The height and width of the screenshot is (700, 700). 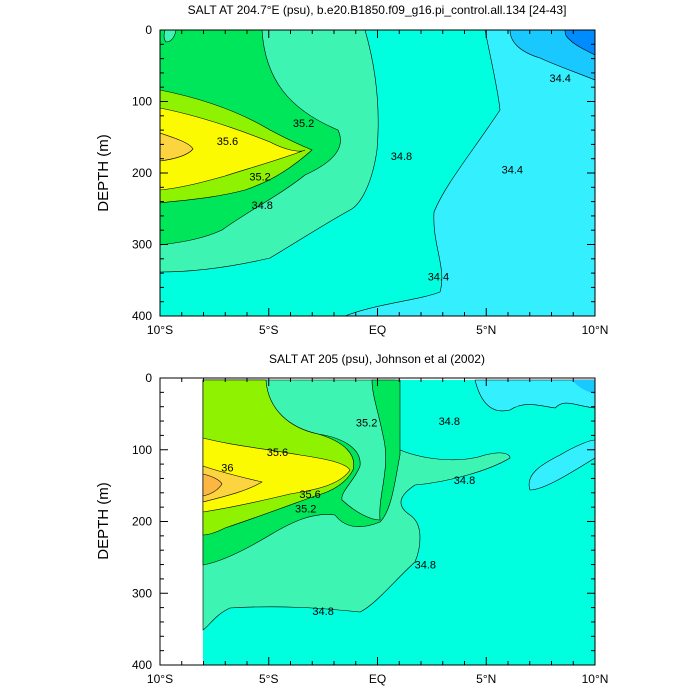 I want to click on top-ytick-label: 400, so click(x=142, y=316).